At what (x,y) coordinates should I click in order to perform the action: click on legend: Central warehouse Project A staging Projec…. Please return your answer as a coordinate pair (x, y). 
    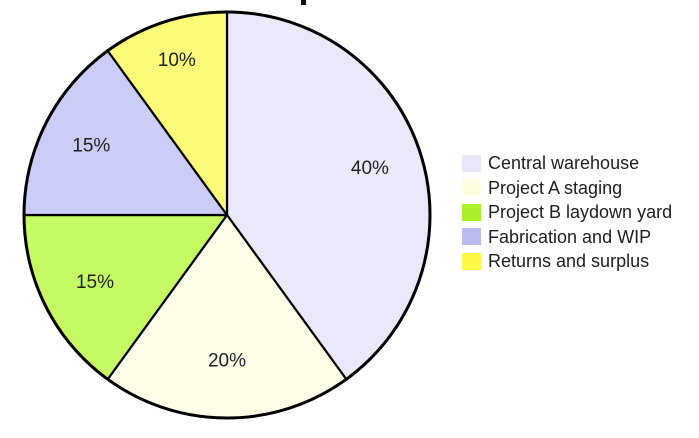
    Looking at the image, I should click on (567, 212).